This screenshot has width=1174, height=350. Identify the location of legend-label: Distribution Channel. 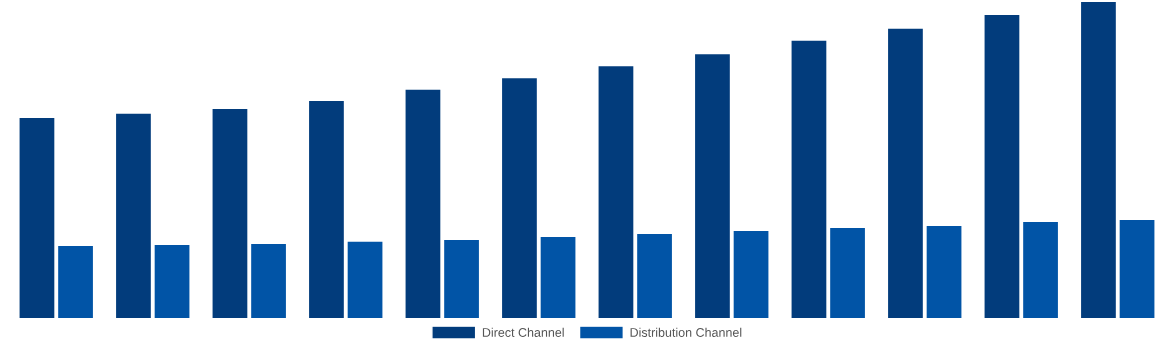
(686, 332).